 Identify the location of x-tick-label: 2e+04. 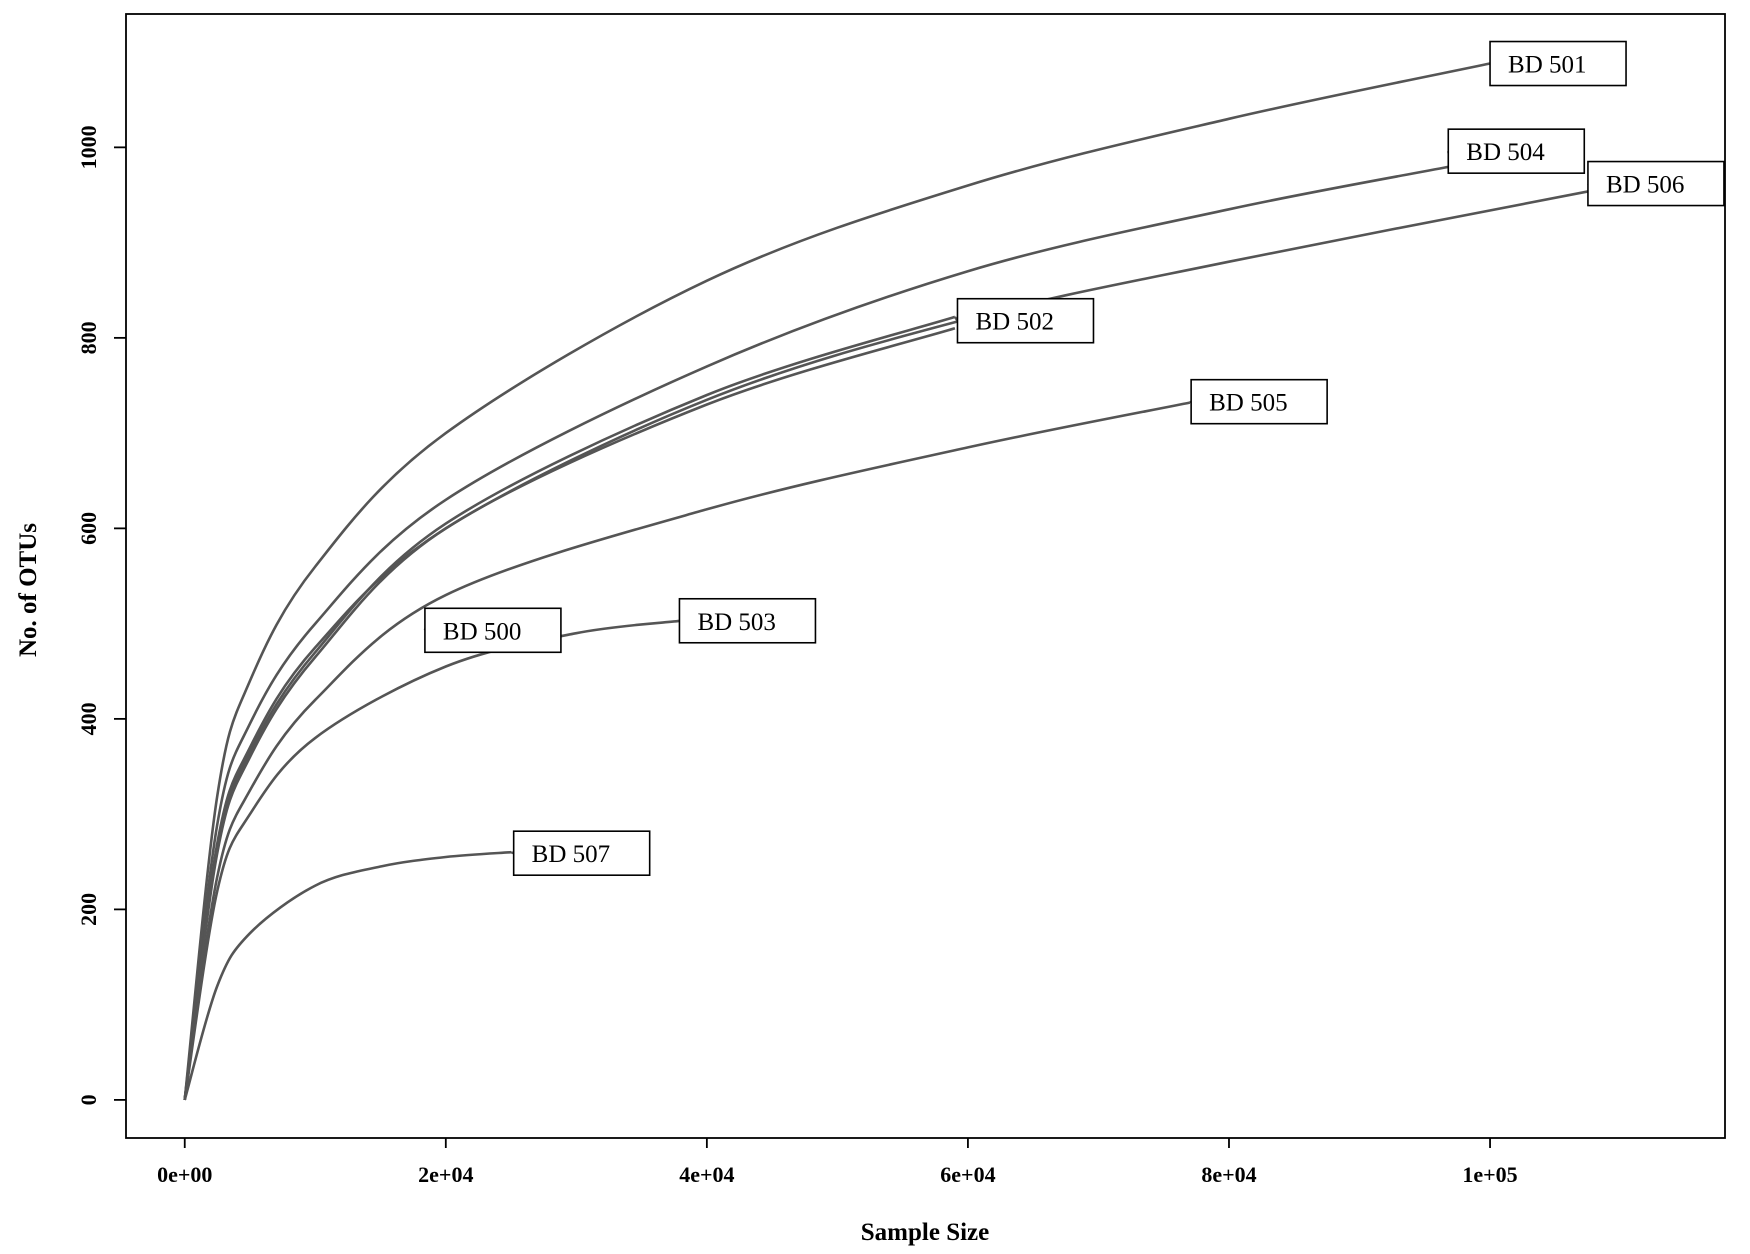
(445, 1174).